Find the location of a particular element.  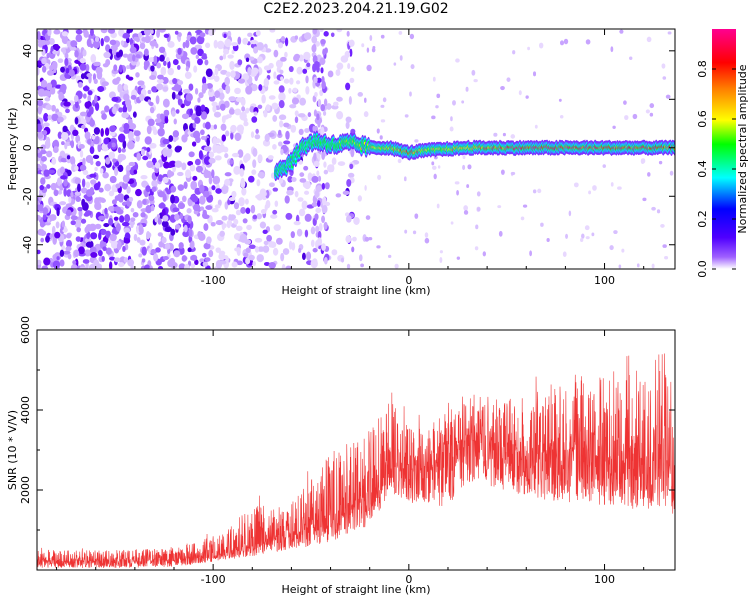

colorbar-label: Normalized spectral amplitude is located at coordinates (742, 148).